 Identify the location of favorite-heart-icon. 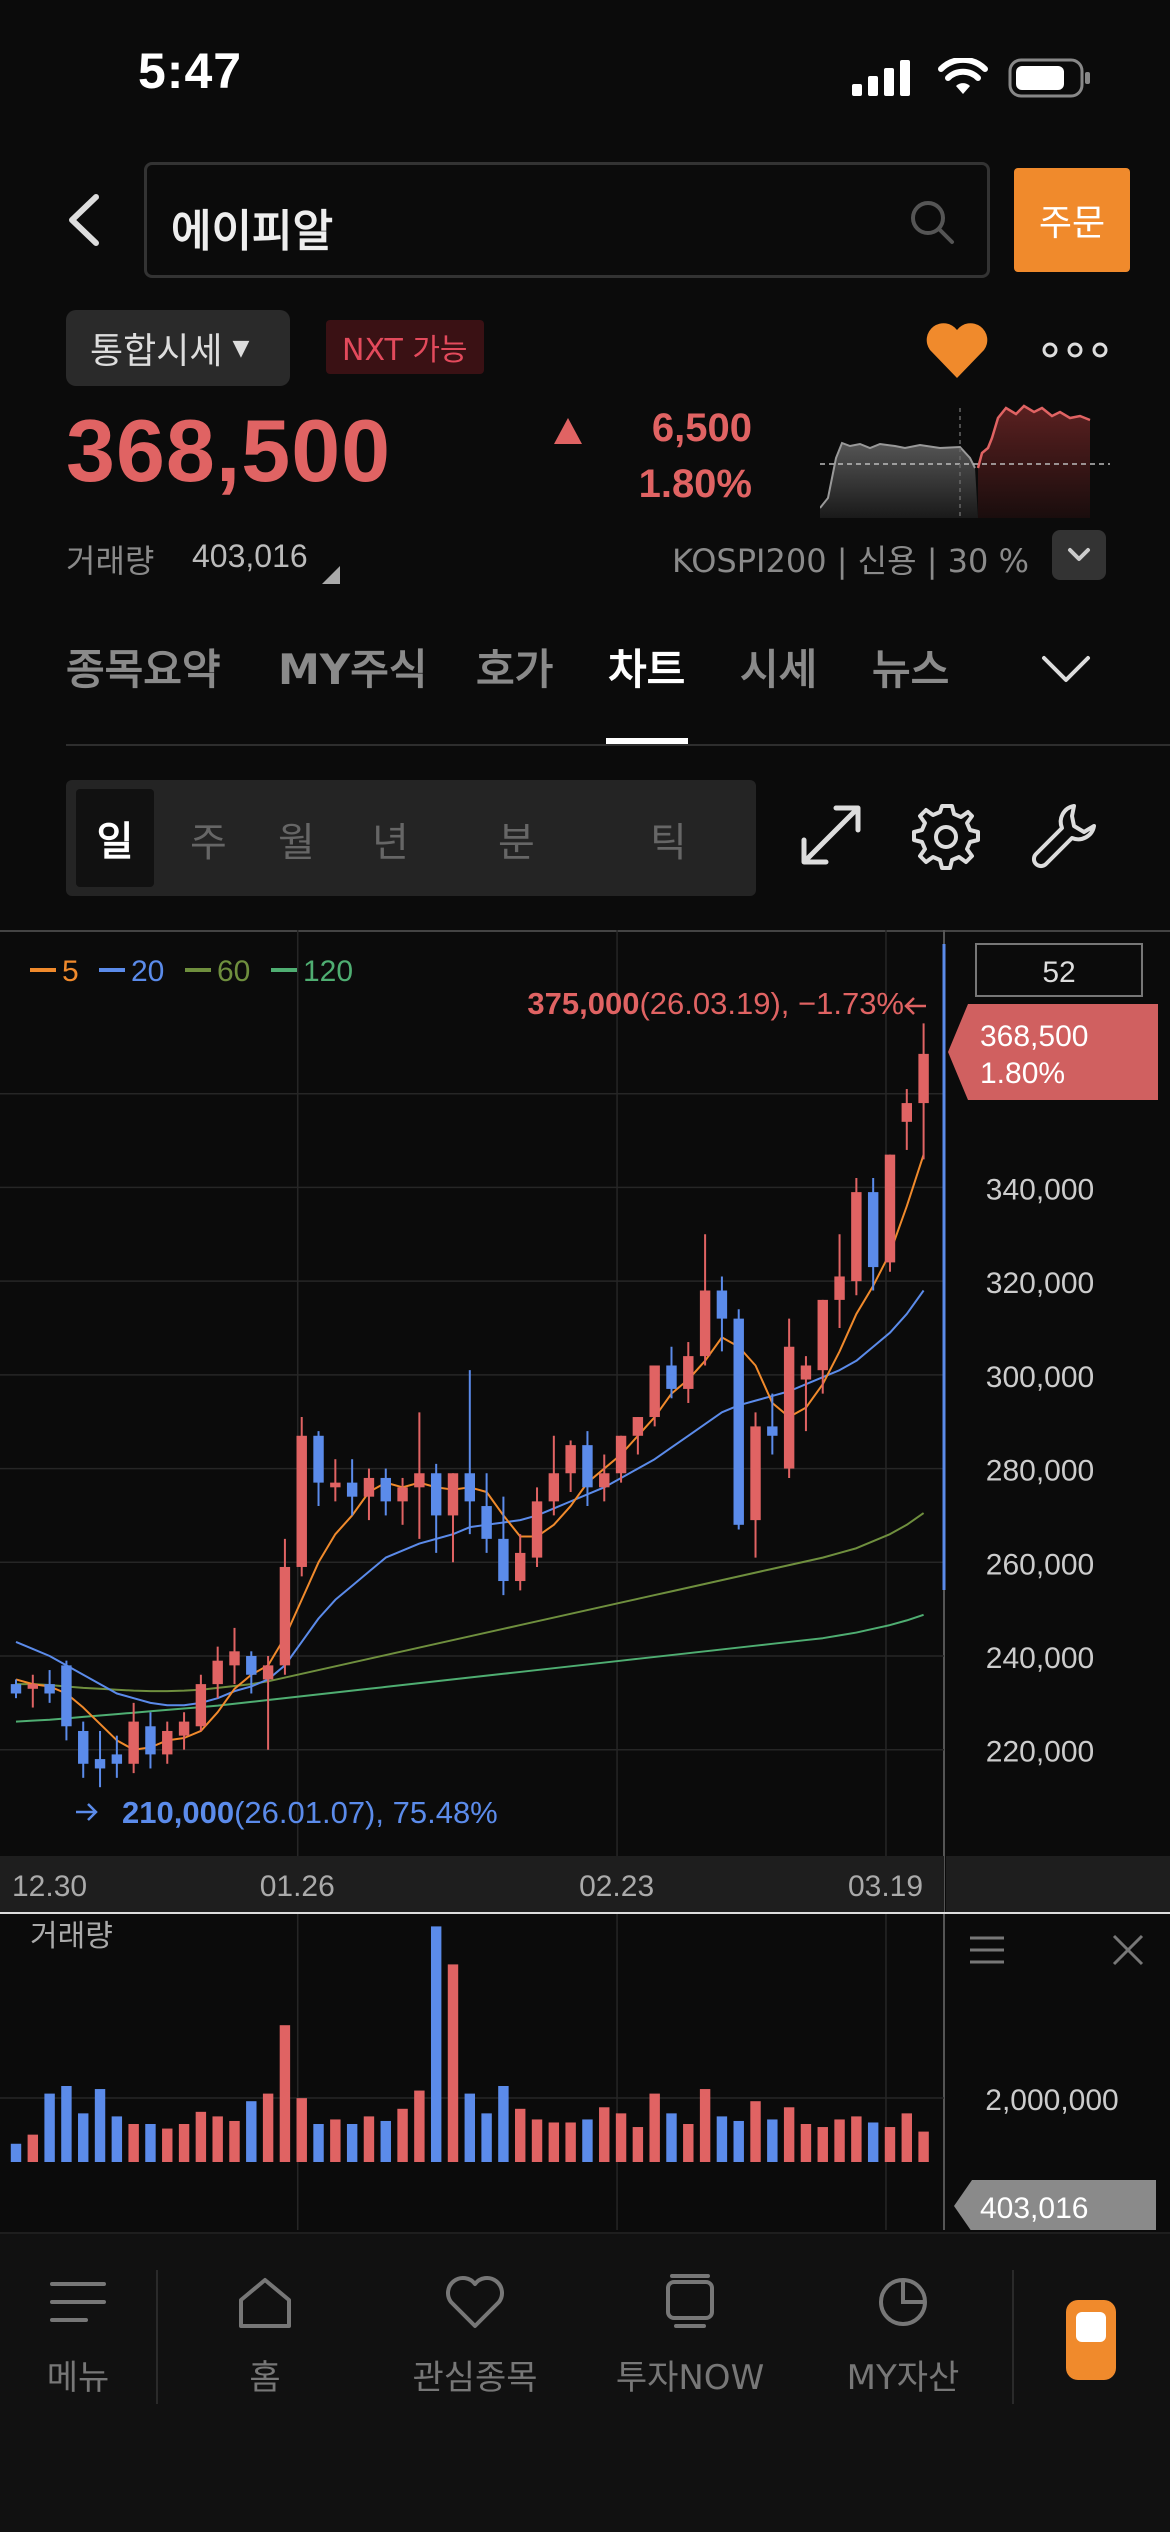
(957, 350).